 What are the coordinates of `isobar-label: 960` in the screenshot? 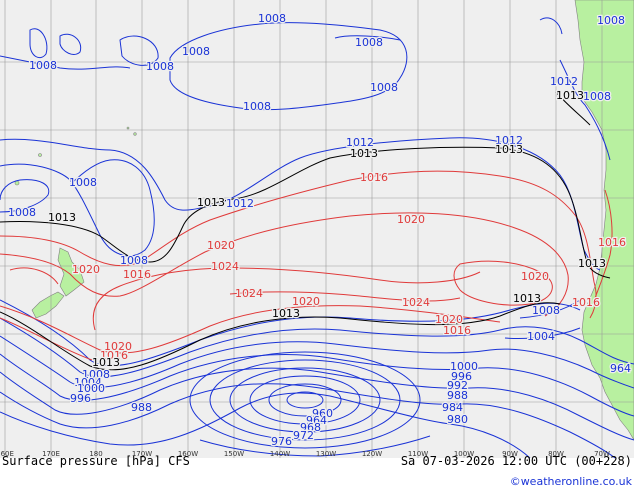 It's located at (322, 413).